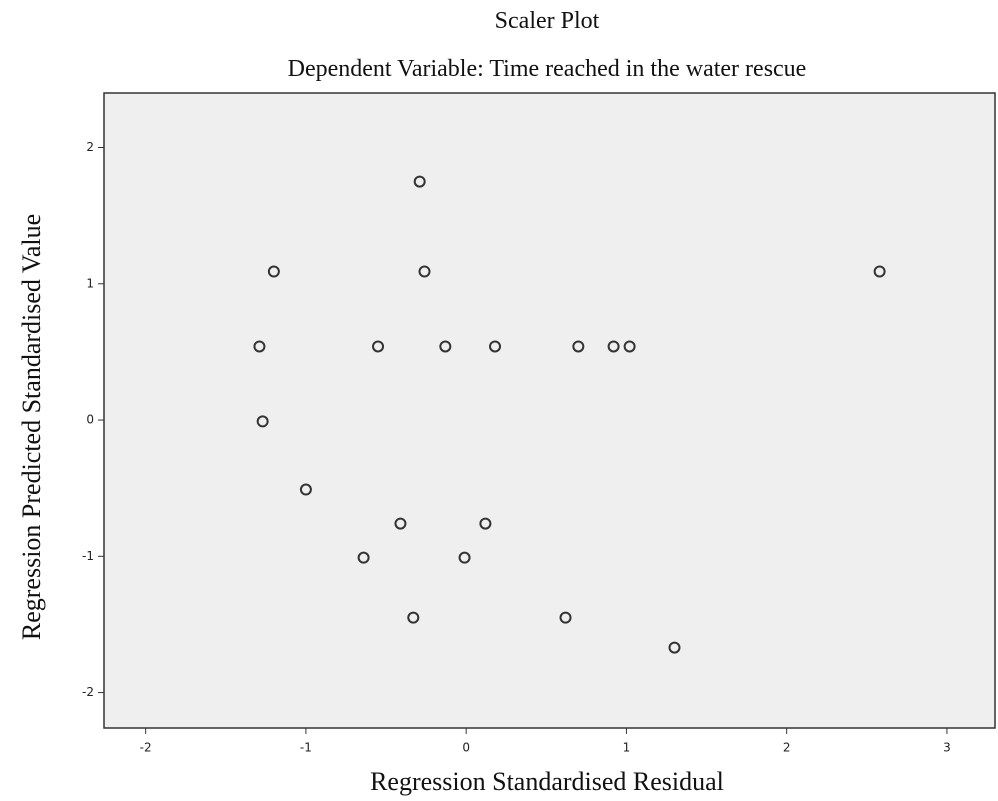 The height and width of the screenshot is (801, 998). I want to click on chart-title: Scaler Plot, so click(547, 21).